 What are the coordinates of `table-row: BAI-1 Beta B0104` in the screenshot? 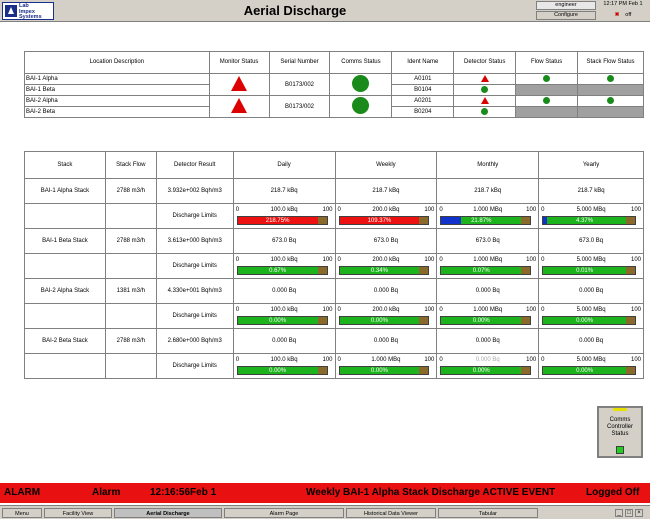 It's located at (334, 90).